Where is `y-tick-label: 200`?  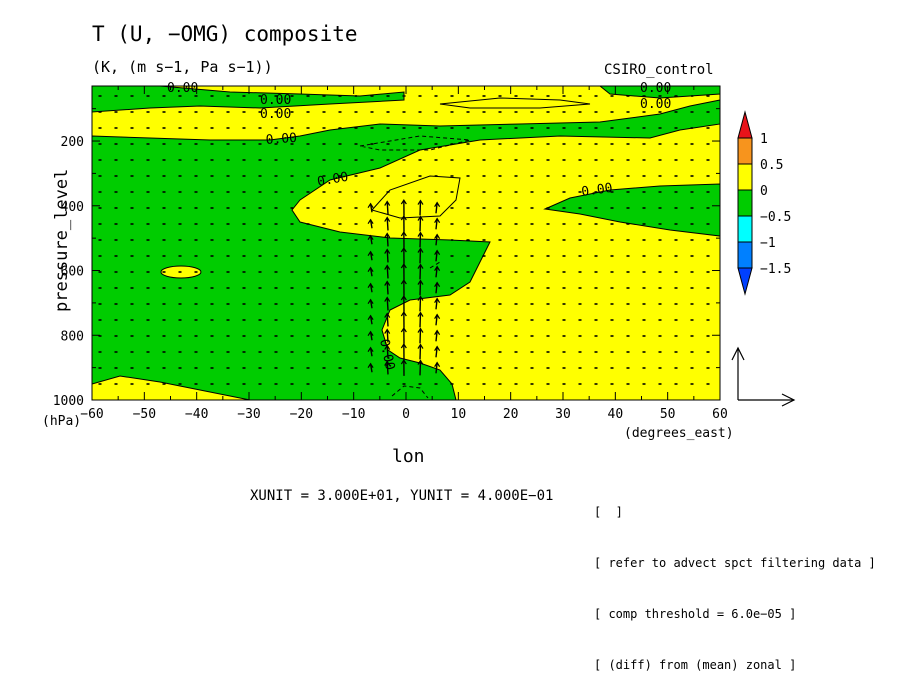
y-tick-label: 200 is located at coordinates (72, 142).